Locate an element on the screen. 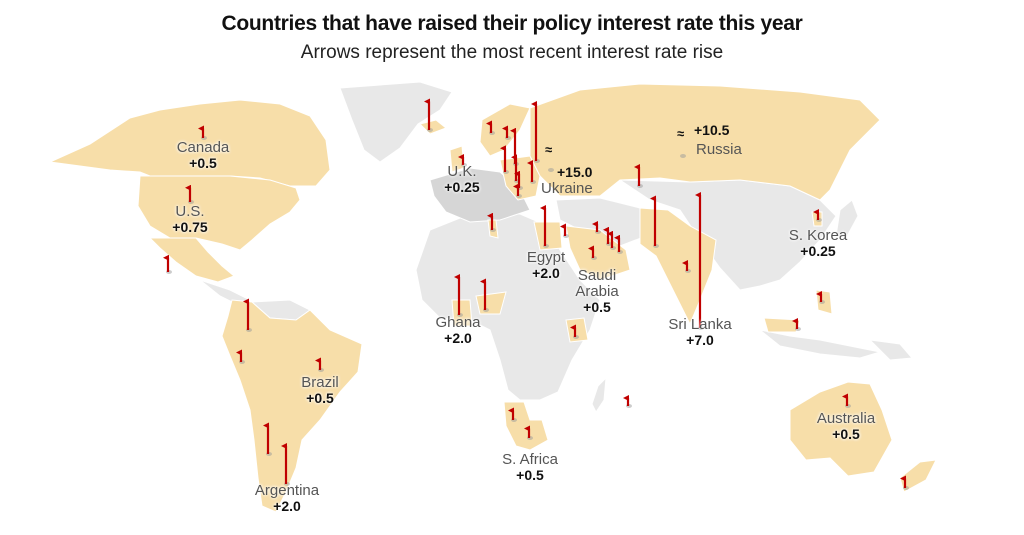  russia is located at coordinates (705, 142).